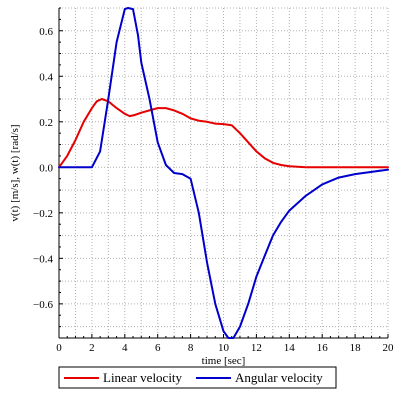 This screenshot has height=400, width=400. Describe the element at coordinates (279, 377) in the screenshot. I see `legend-label-angular-velocity: Angular velocity` at that location.